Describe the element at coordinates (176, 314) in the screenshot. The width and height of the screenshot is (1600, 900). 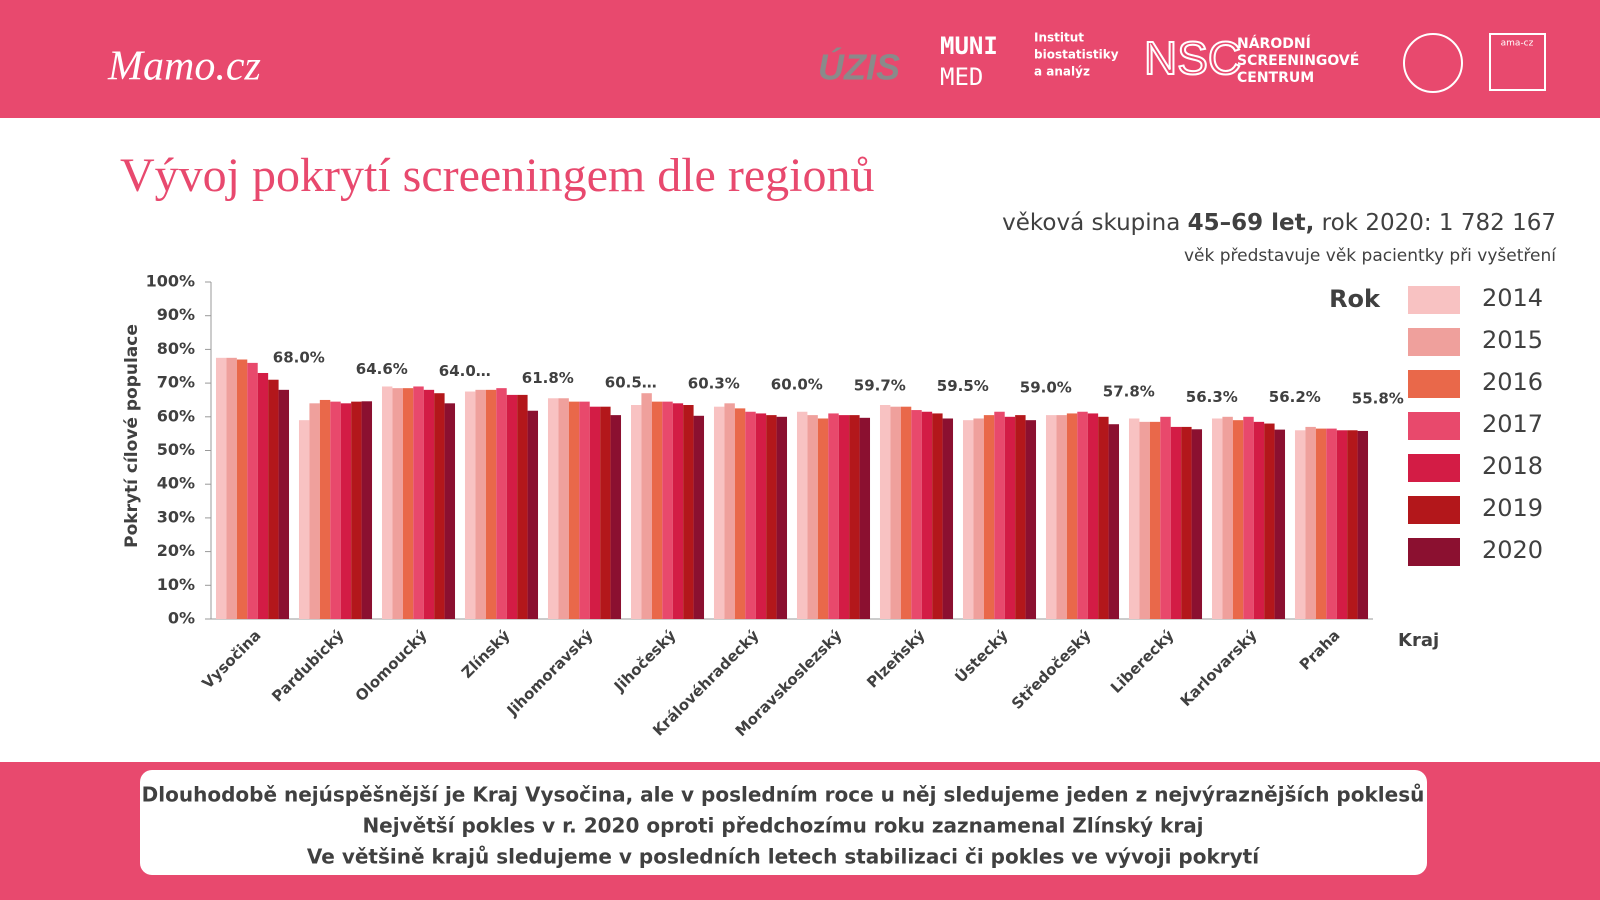
I see `y-tick-label: 90%` at that location.